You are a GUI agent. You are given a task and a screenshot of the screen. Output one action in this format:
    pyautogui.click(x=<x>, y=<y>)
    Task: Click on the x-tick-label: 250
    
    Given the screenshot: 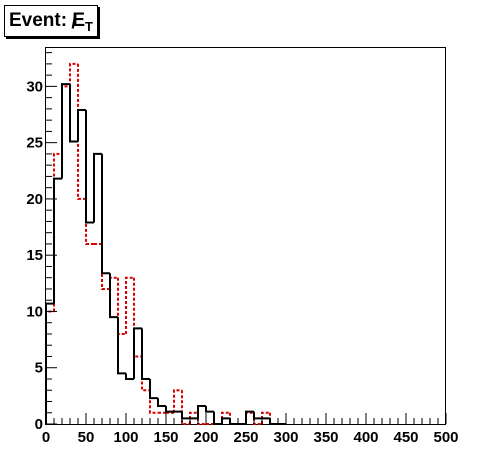 What is the action you would take?
    pyautogui.click(x=245, y=437)
    